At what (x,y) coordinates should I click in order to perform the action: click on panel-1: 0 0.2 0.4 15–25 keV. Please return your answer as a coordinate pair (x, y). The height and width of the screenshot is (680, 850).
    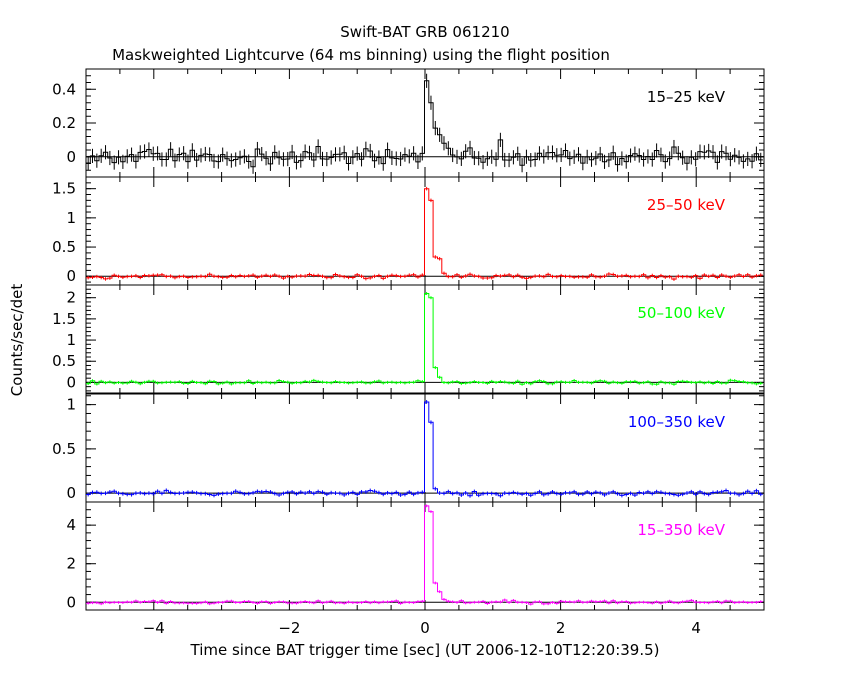
    Looking at the image, I should click on (408, 123).